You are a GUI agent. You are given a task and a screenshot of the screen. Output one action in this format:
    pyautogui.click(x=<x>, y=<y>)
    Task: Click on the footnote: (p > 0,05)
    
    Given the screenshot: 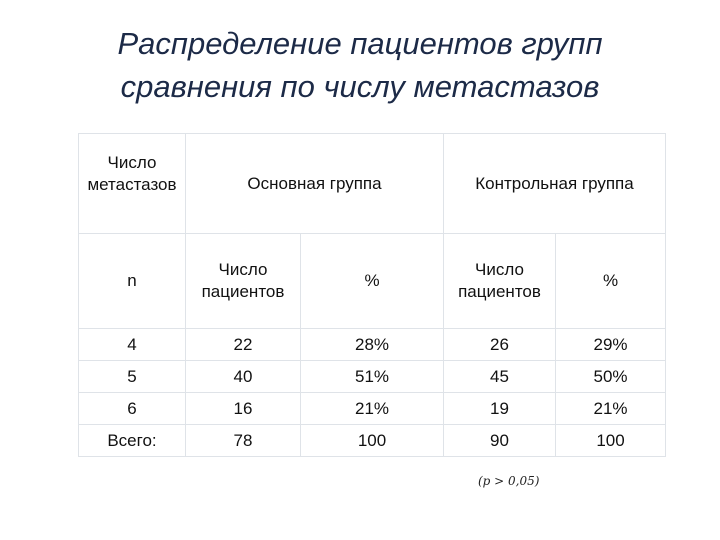 What is the action you would take?
    pyautogui.click(x=509, y=481)
    